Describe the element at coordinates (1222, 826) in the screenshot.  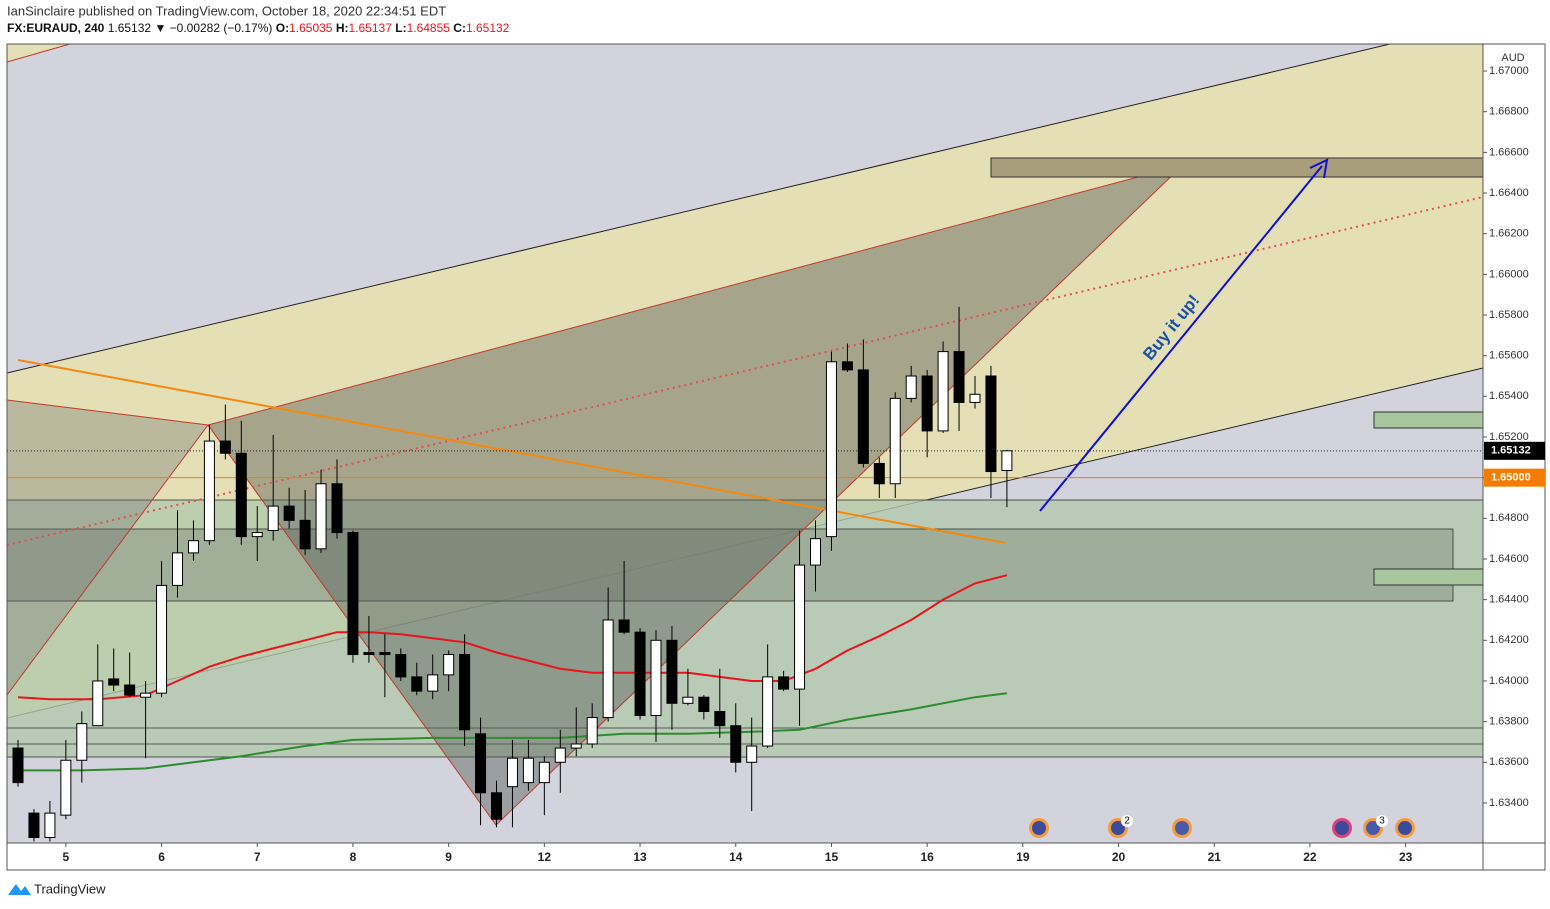
I see `events: 2 3` at that location.